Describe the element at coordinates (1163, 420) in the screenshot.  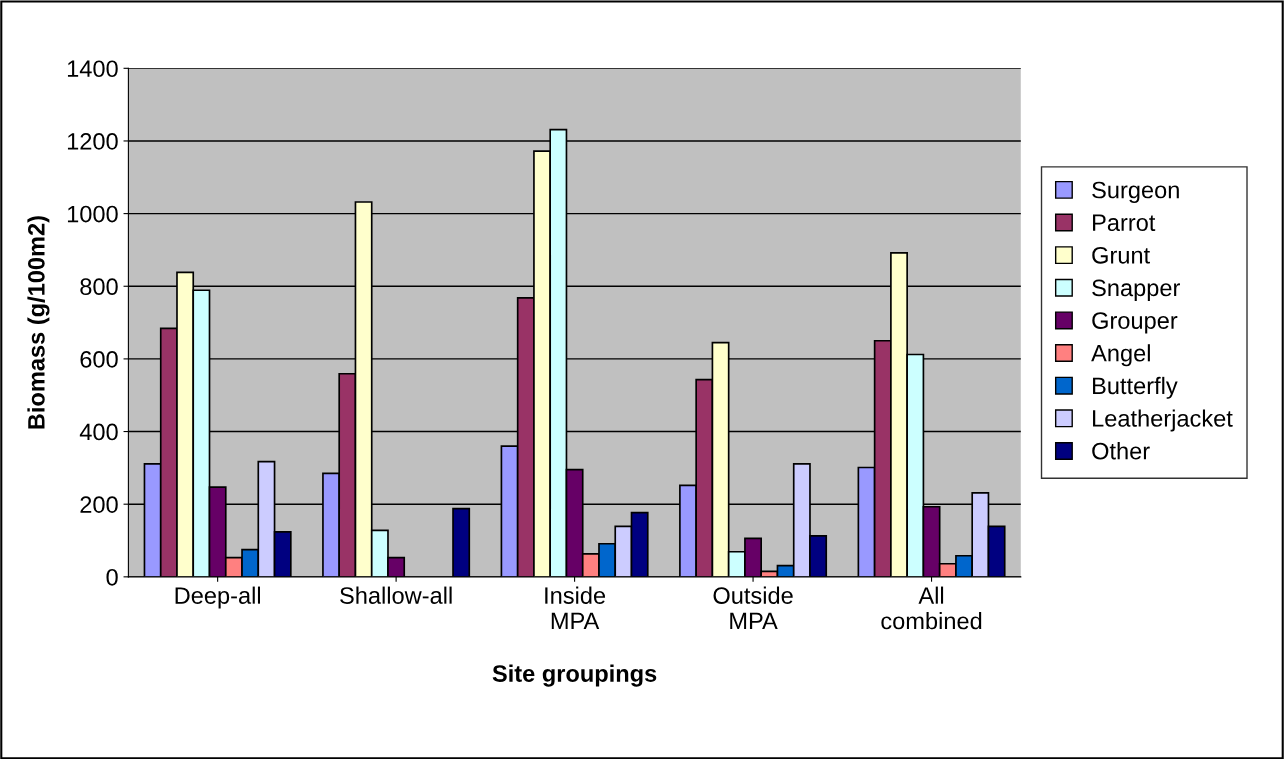
I see `legend-label: Leatherjacket` at that location.